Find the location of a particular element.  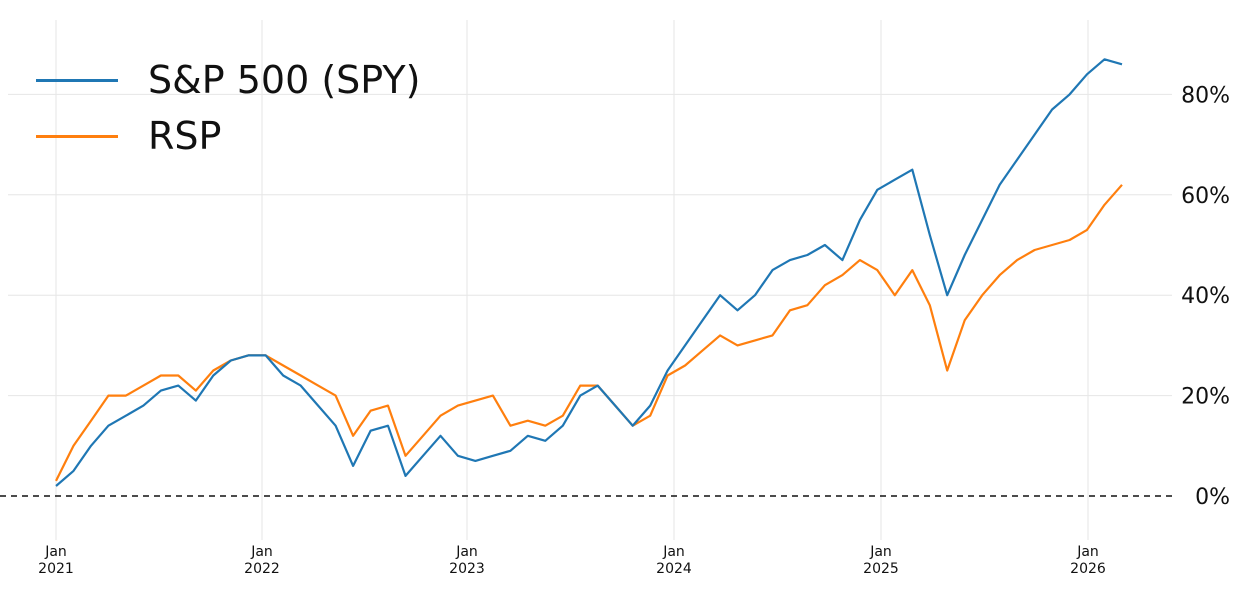

y-tick-label-4: 80% is located at coordinates (1205, 95).